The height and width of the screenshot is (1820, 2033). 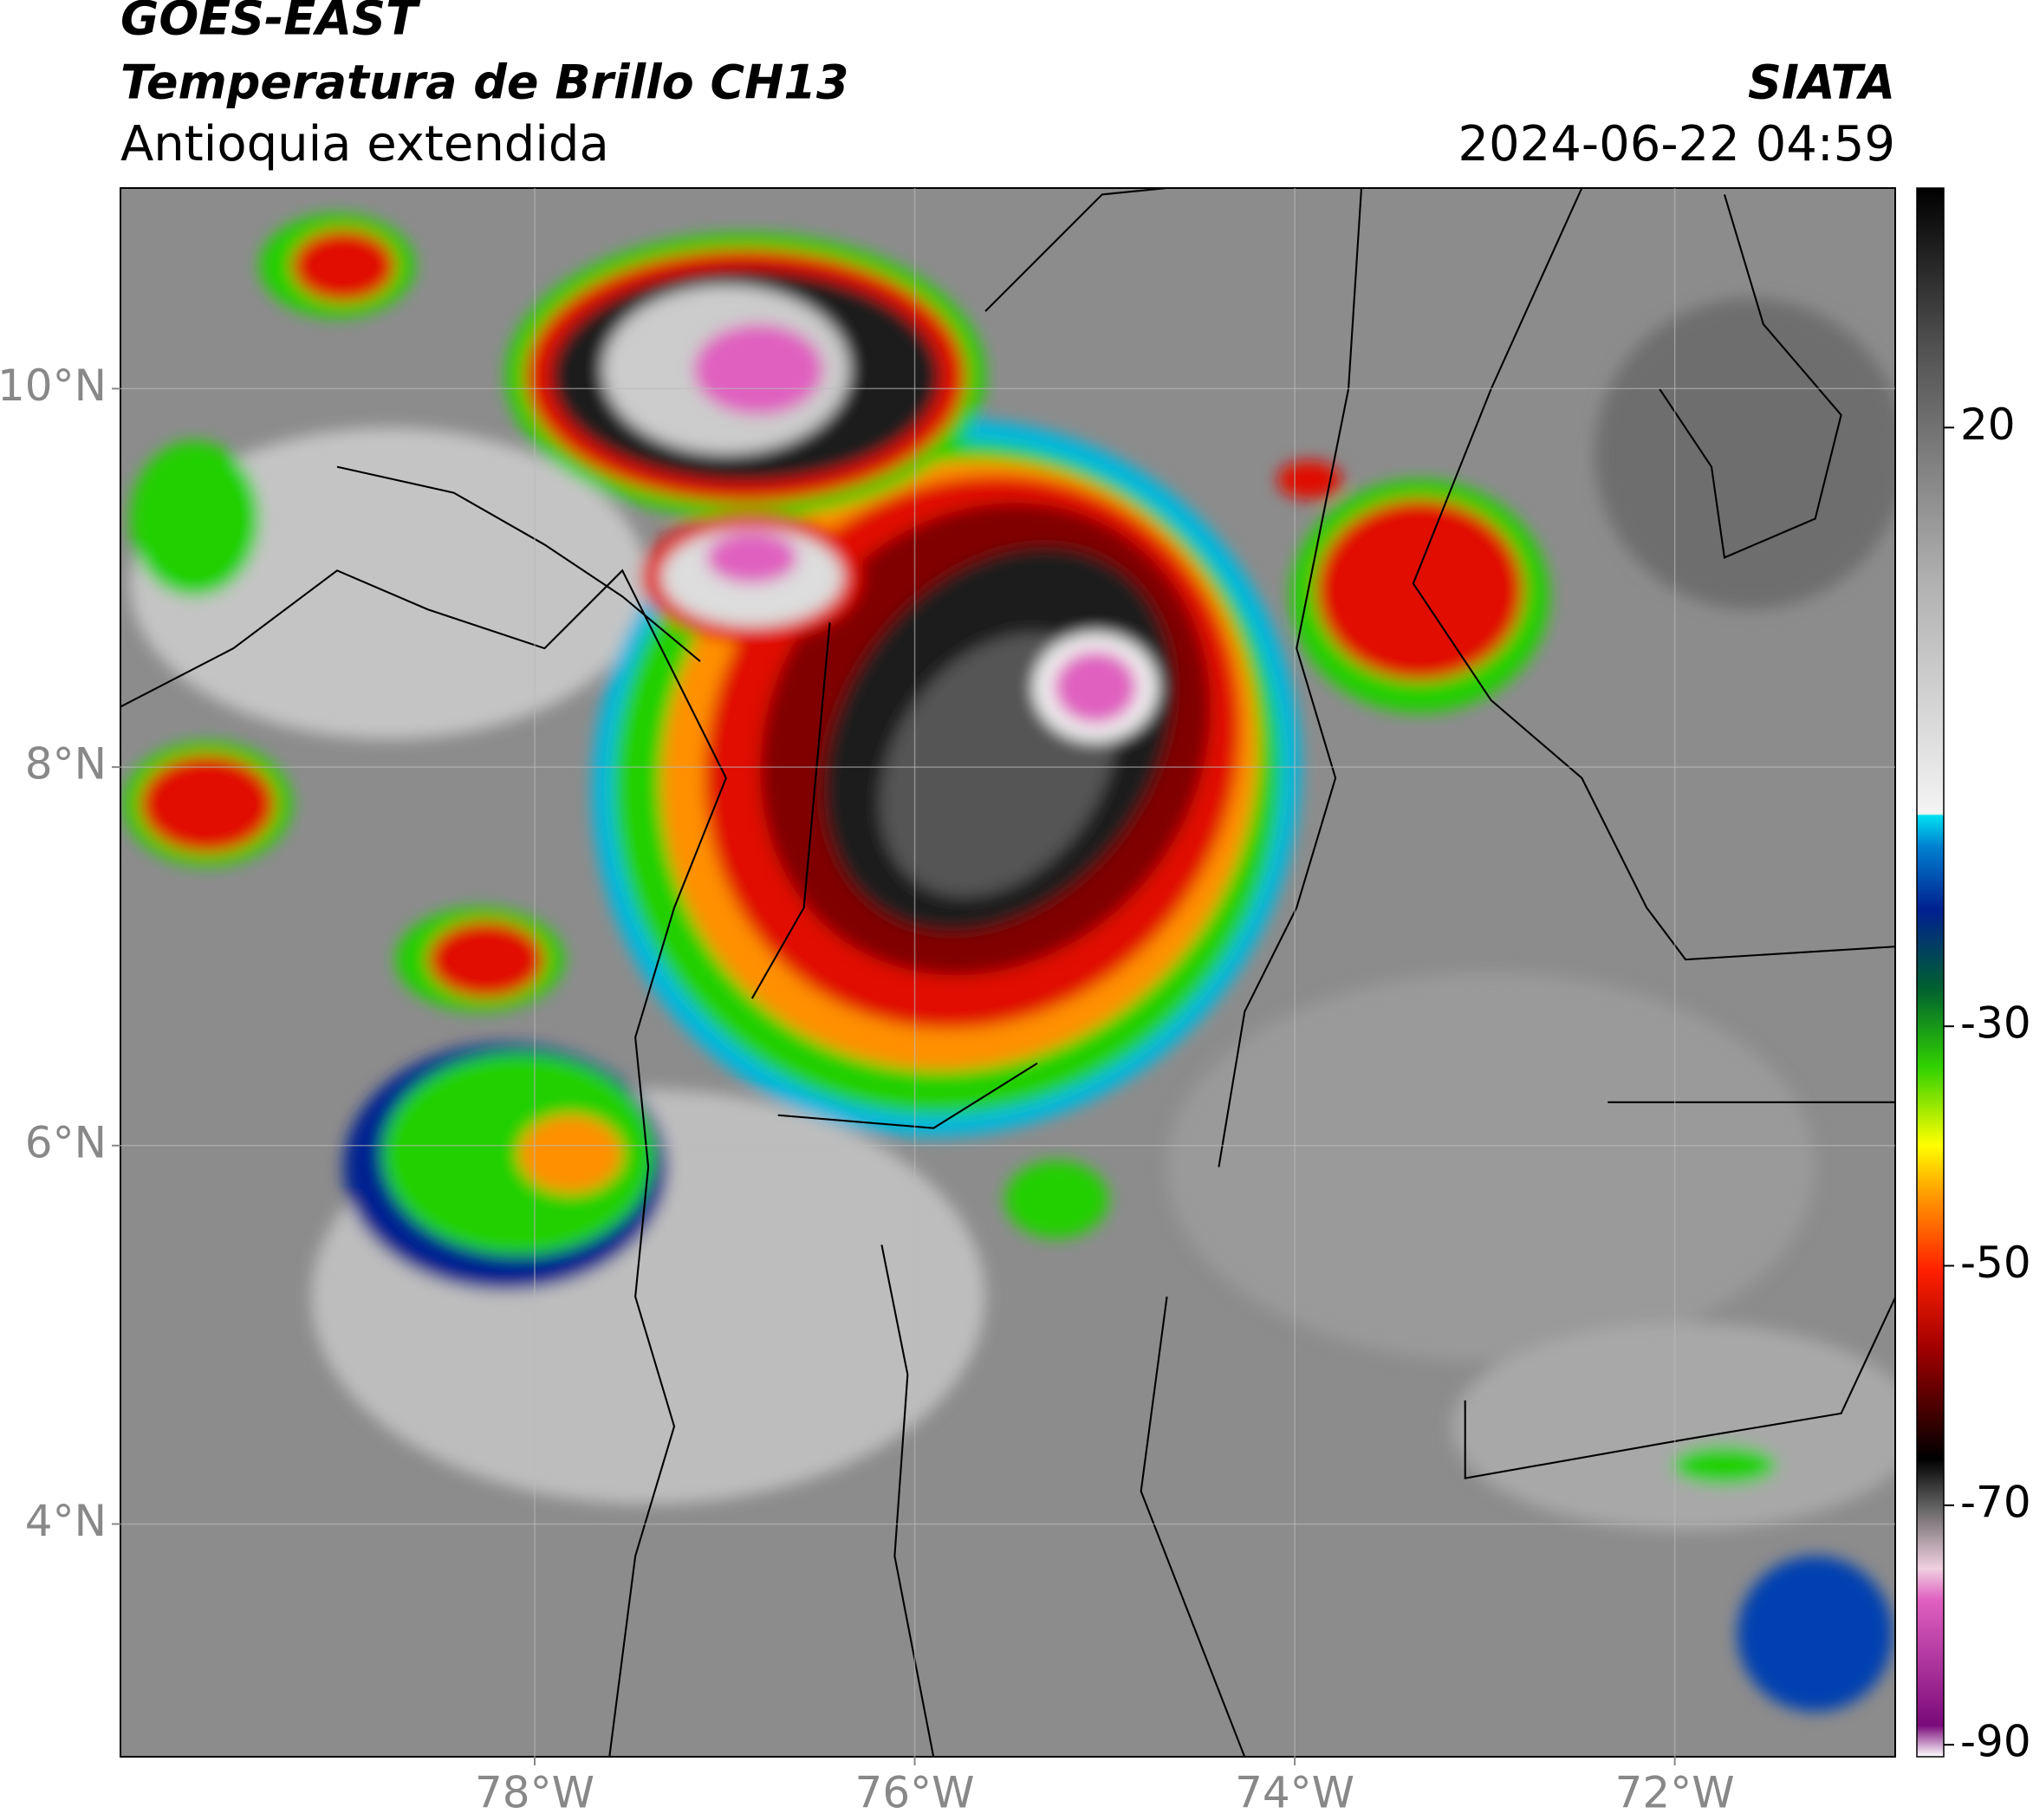 I want to click on x-tick-label: 74°W, so click(x=1294, y=1793).